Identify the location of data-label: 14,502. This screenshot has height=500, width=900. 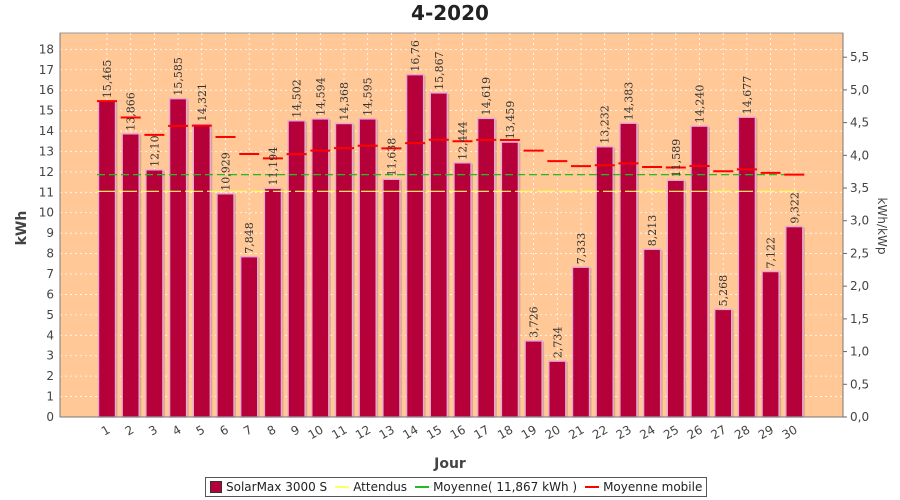
(297, 98).